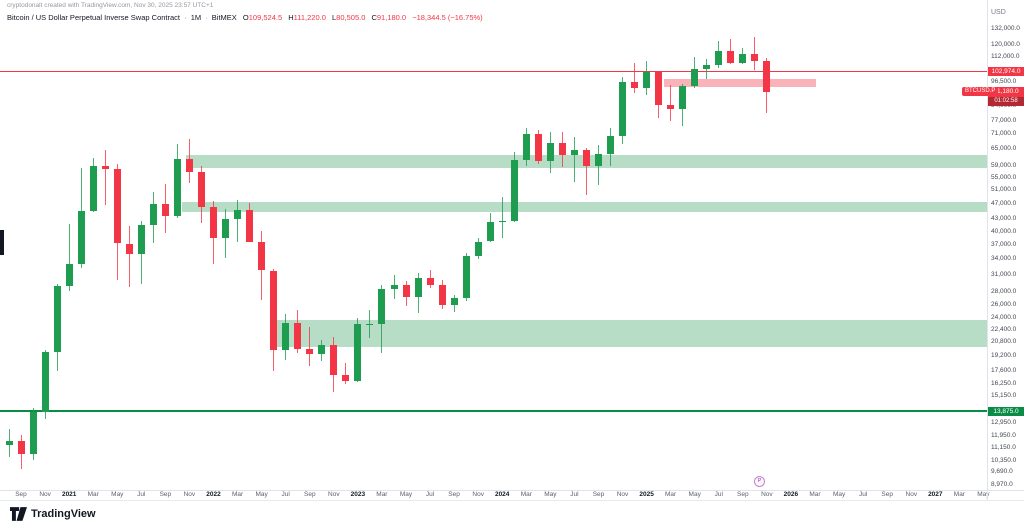 The image size is (1024, 526). What do you see at coordinates (740, 83) in the screenshot?
I see `resistance-zone-pink` at bounding box center [740, 83].